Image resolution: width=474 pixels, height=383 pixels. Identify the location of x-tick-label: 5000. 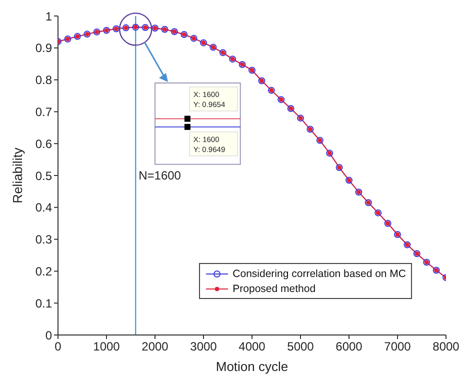
(300, 347).